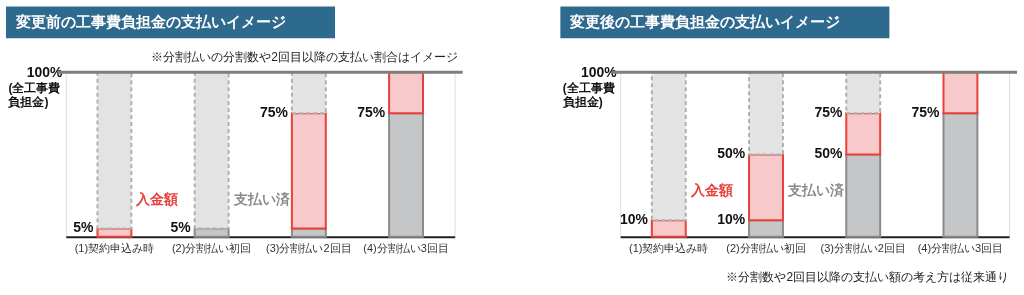  I want to click on chart-title: 変更前の工事費負担金の支払いイメージ, so click(150, 22).